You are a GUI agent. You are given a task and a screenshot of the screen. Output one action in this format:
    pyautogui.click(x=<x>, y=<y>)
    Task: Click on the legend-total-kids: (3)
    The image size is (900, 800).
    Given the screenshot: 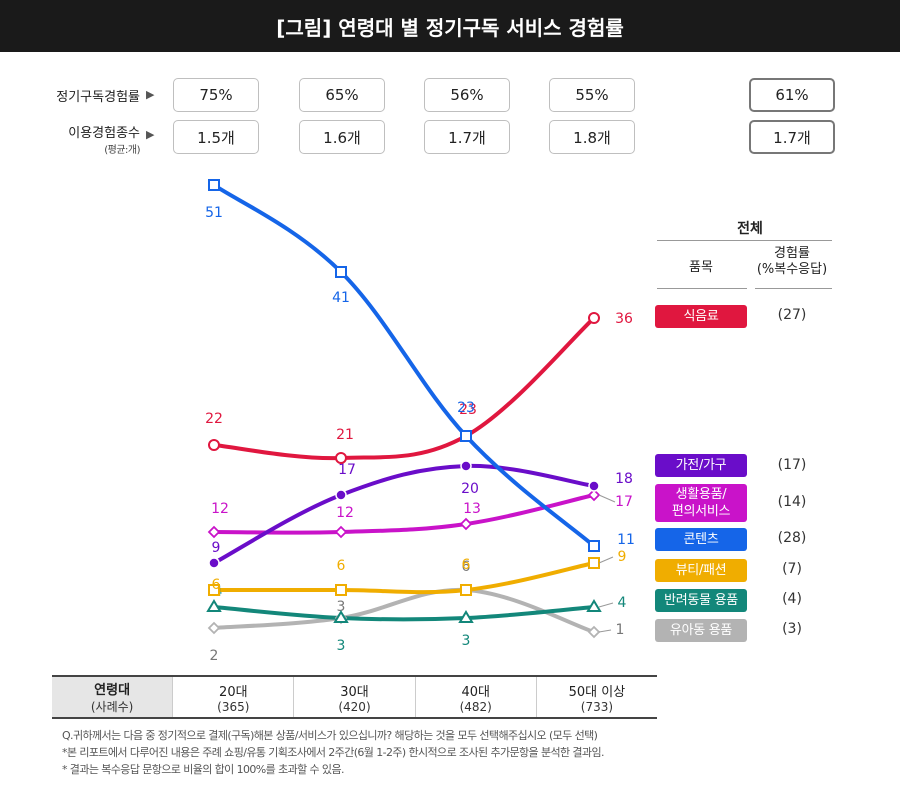 What is the action you would take?
    pyautogui.click(x=792, y=629)
    